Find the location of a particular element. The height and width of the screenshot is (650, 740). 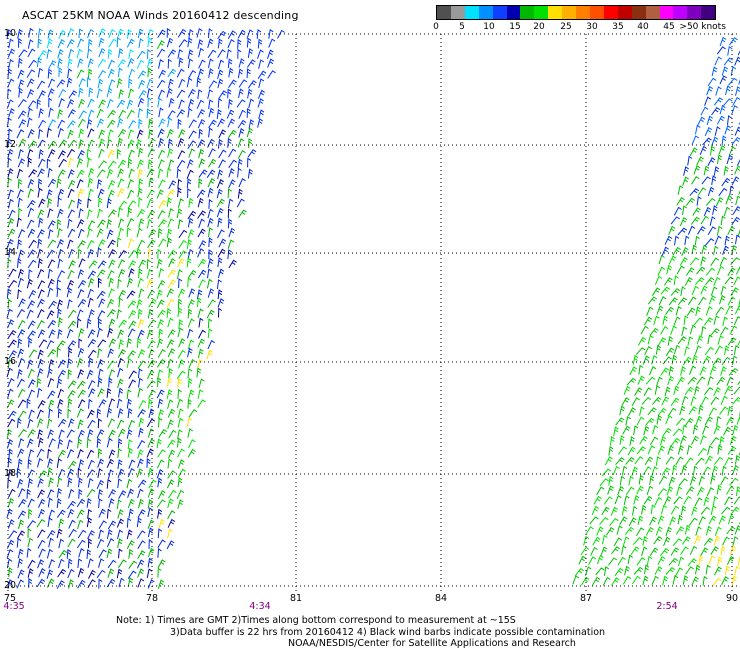

wind-speed-legend: 0 5 10 15 20 25 30 35 40 45 >50 knots is located at coordinates (579, 20).